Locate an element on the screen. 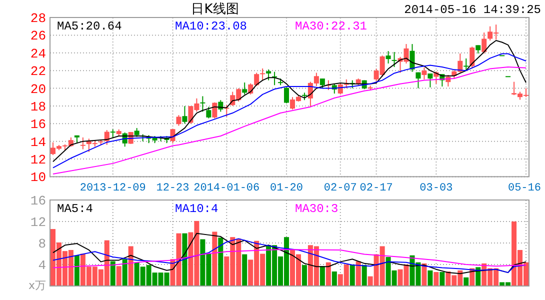  y-tick-label: 8 is located at coordinates (42, 244).